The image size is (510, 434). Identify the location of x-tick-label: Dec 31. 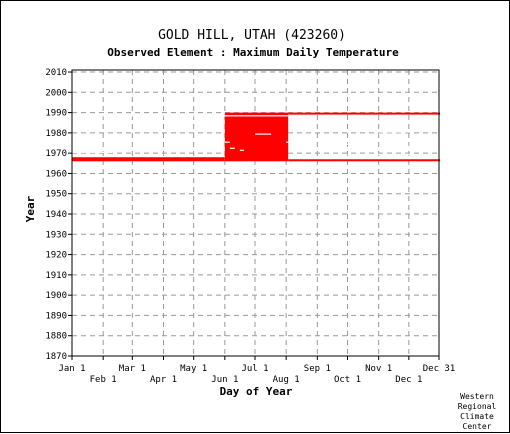
(439, 369).